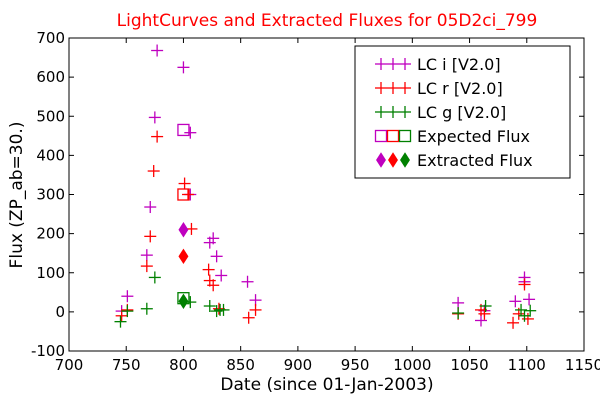 This screenshot has height=400, width=600. I want to click on x-tick-label: 700, so click(69, 365).